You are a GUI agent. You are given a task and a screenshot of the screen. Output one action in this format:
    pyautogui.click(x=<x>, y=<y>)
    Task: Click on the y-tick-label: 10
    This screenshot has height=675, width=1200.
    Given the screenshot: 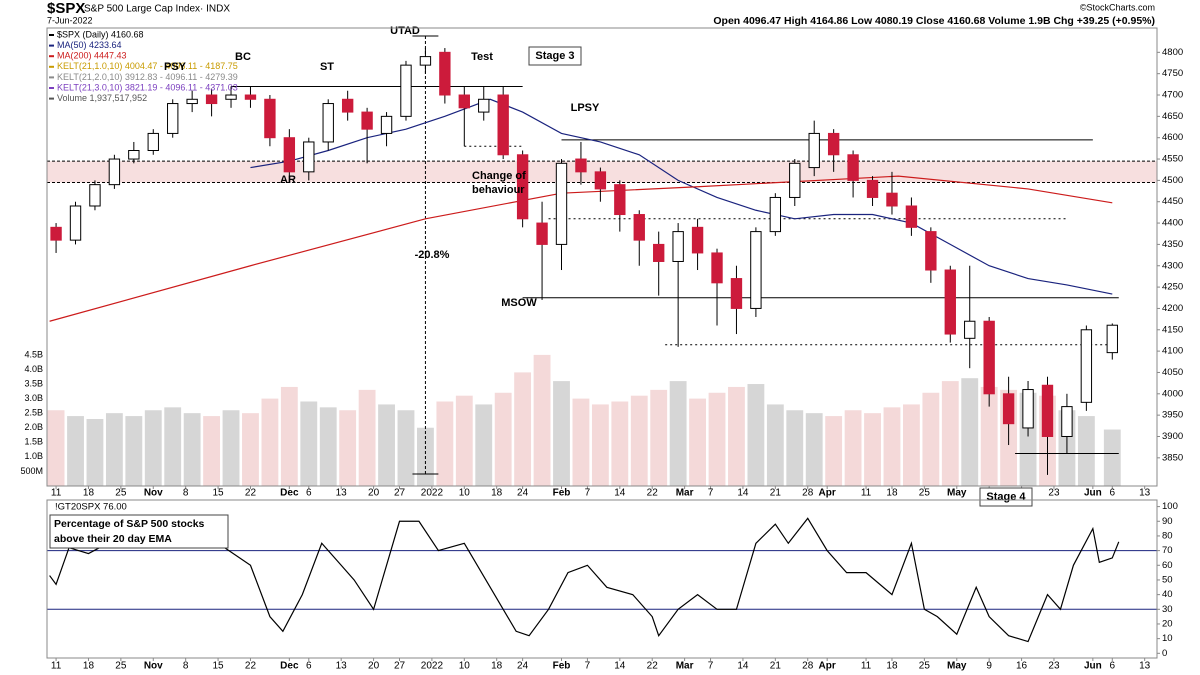 What is the action you would take?
    pyautogui.click(x=1167, y=638)
    